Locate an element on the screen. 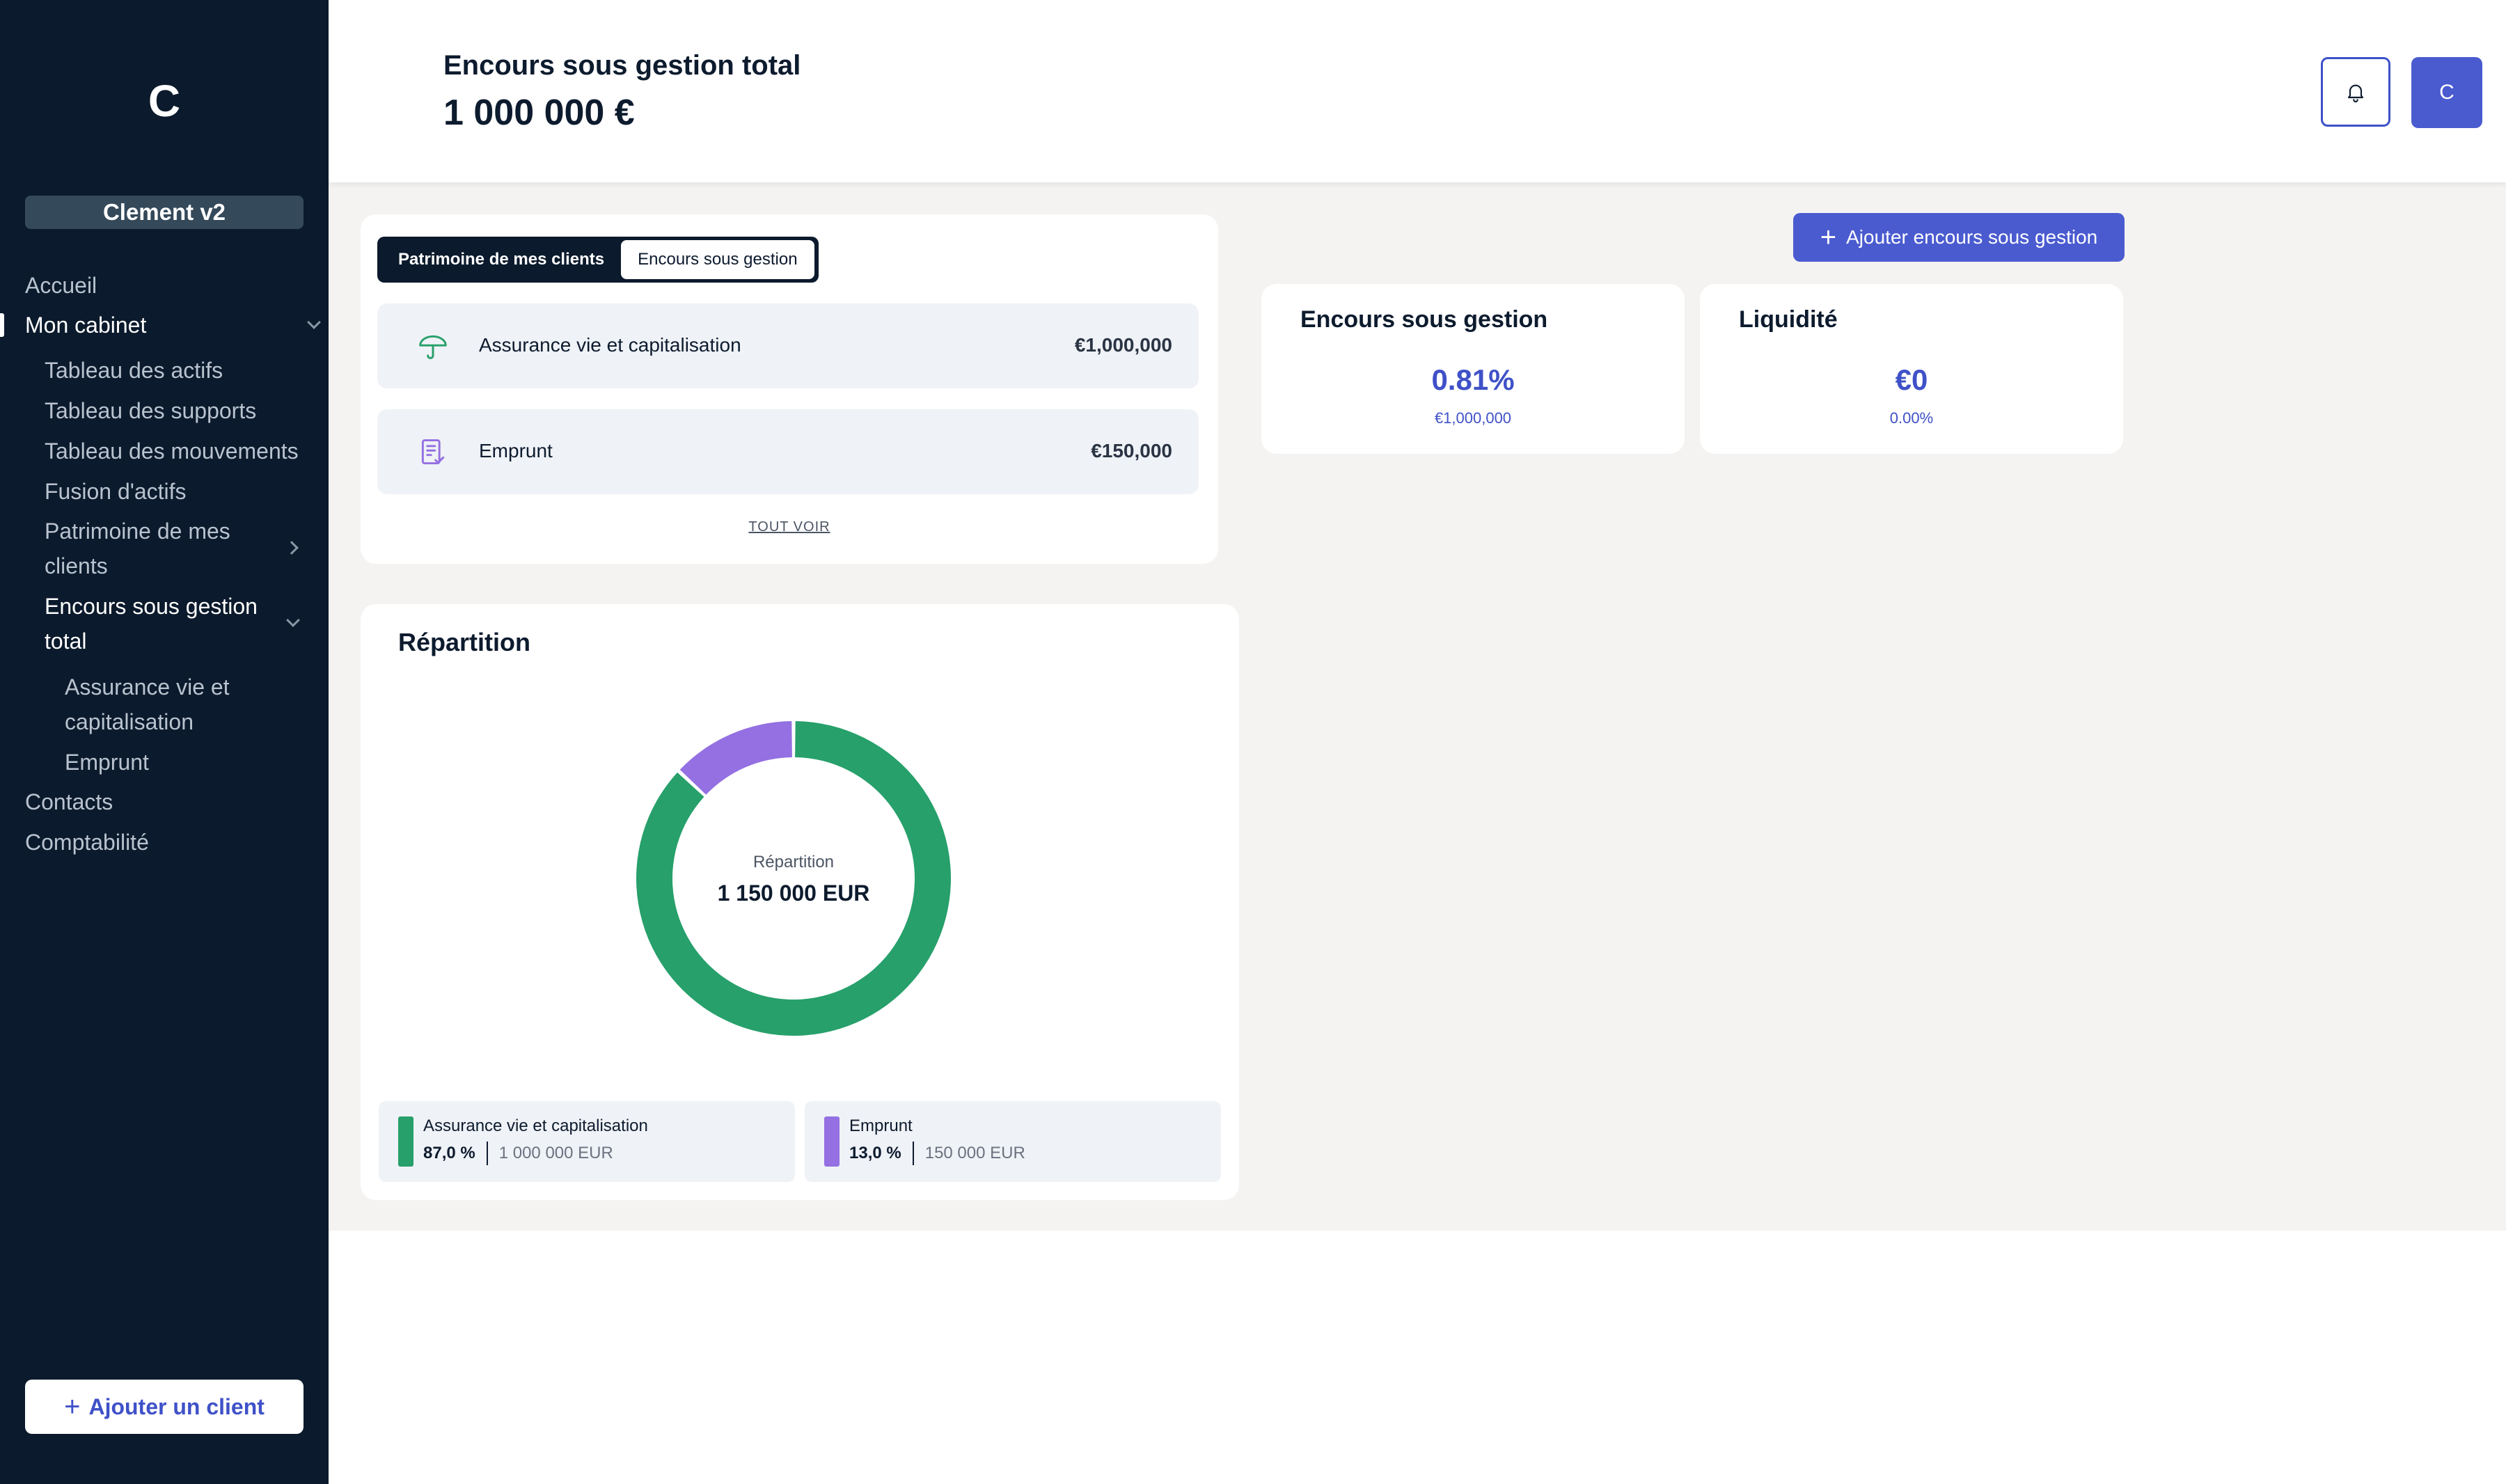  app-logo: C is located at coordinates (165, 101).